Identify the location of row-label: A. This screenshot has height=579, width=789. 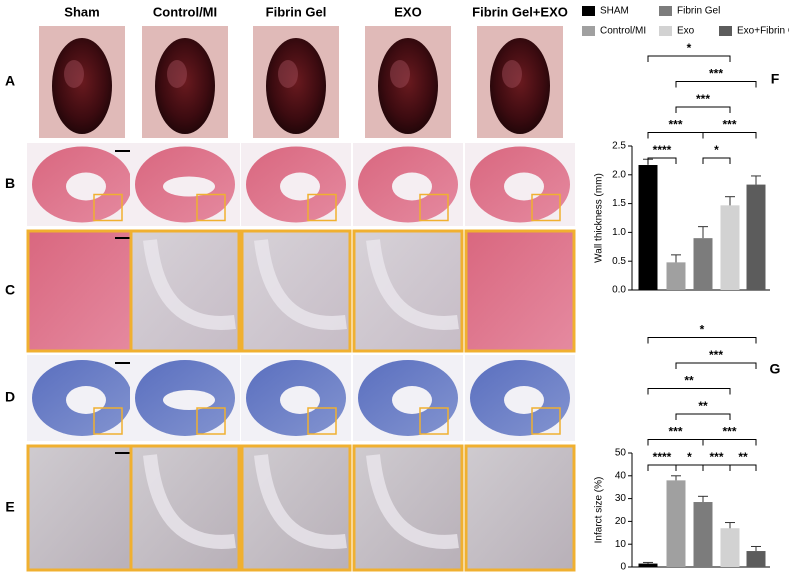
(10, 81).